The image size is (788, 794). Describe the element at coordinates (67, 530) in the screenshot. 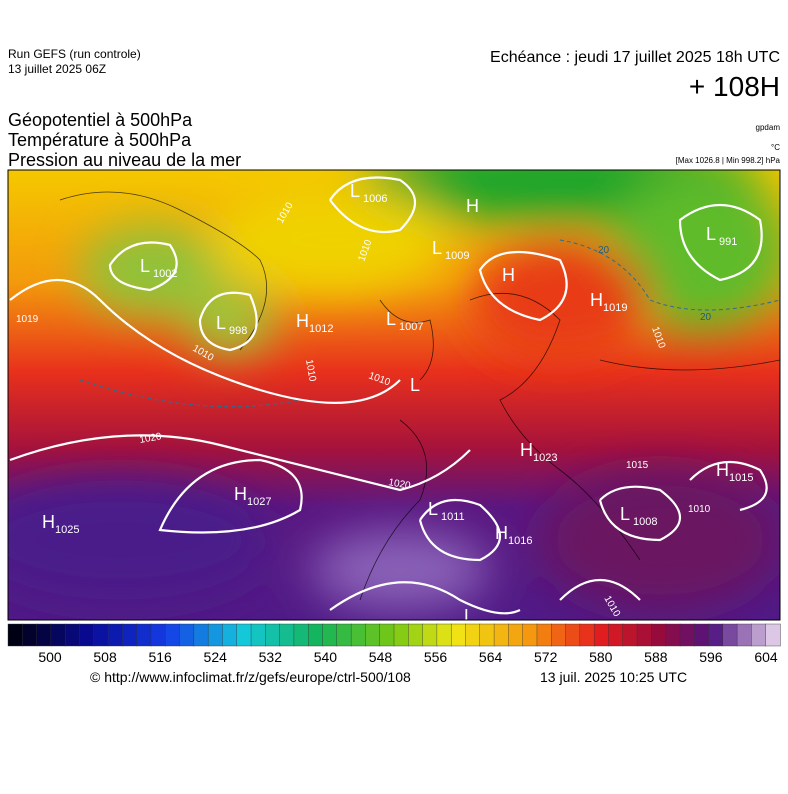

I see `center-pressure: 1025` at that location.